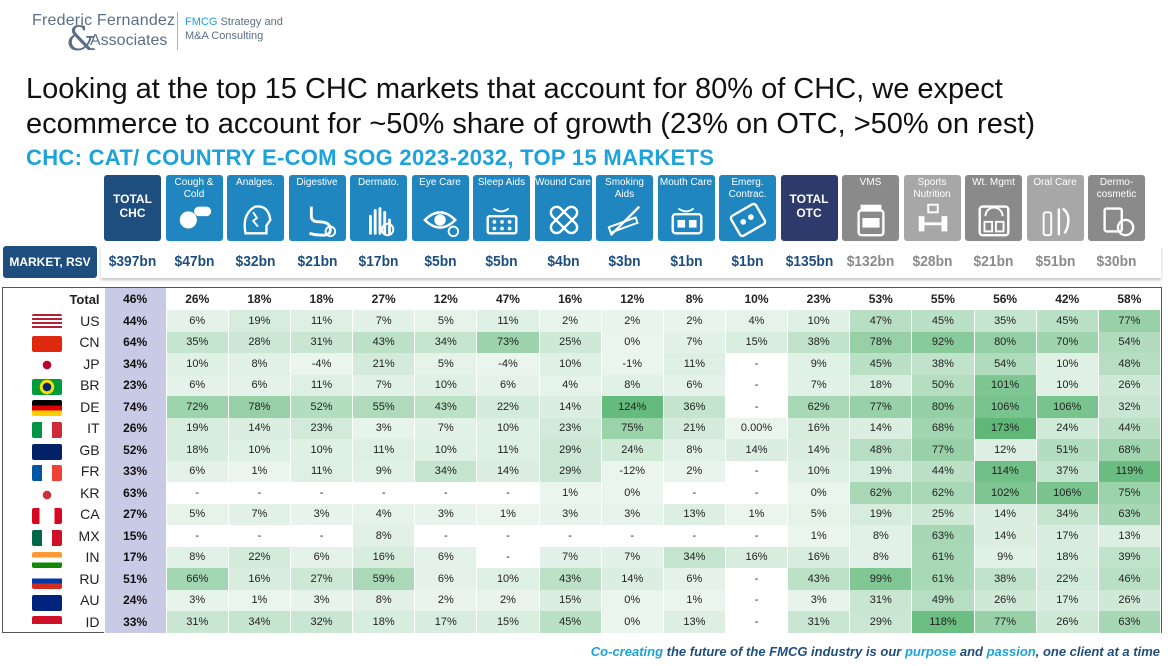  I want to click on sog-cell: 21%, so click(694, 428).